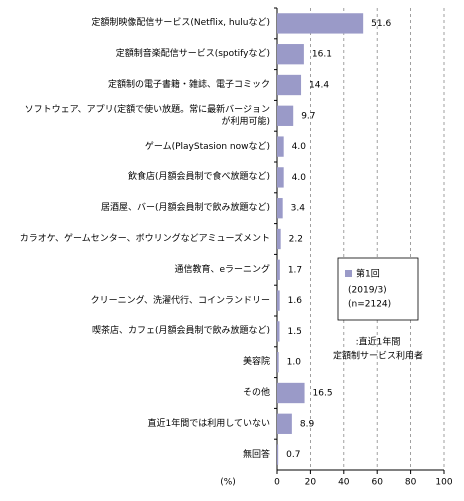  I want to click on value-label: 3.4, so click(298, 209).